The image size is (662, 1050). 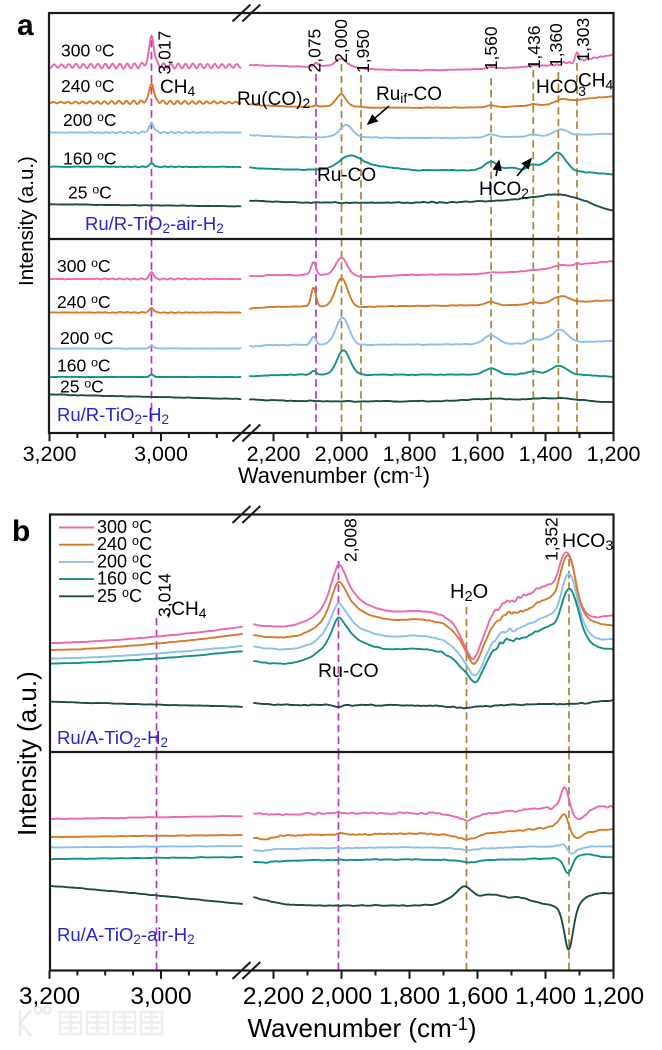 I want to click on svg-text: 1,436, so click(x=534, y=48).